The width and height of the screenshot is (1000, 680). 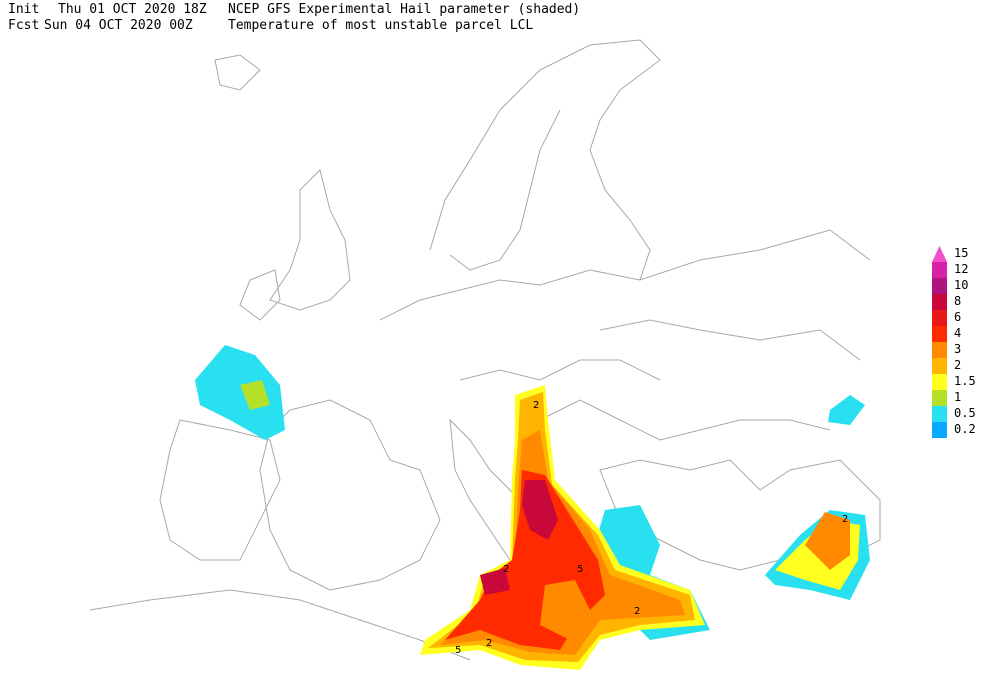 What do you see at coordinates (961, 285) in the screenshot?
I see `legend-label: 10` at bounding box center [961, 285].